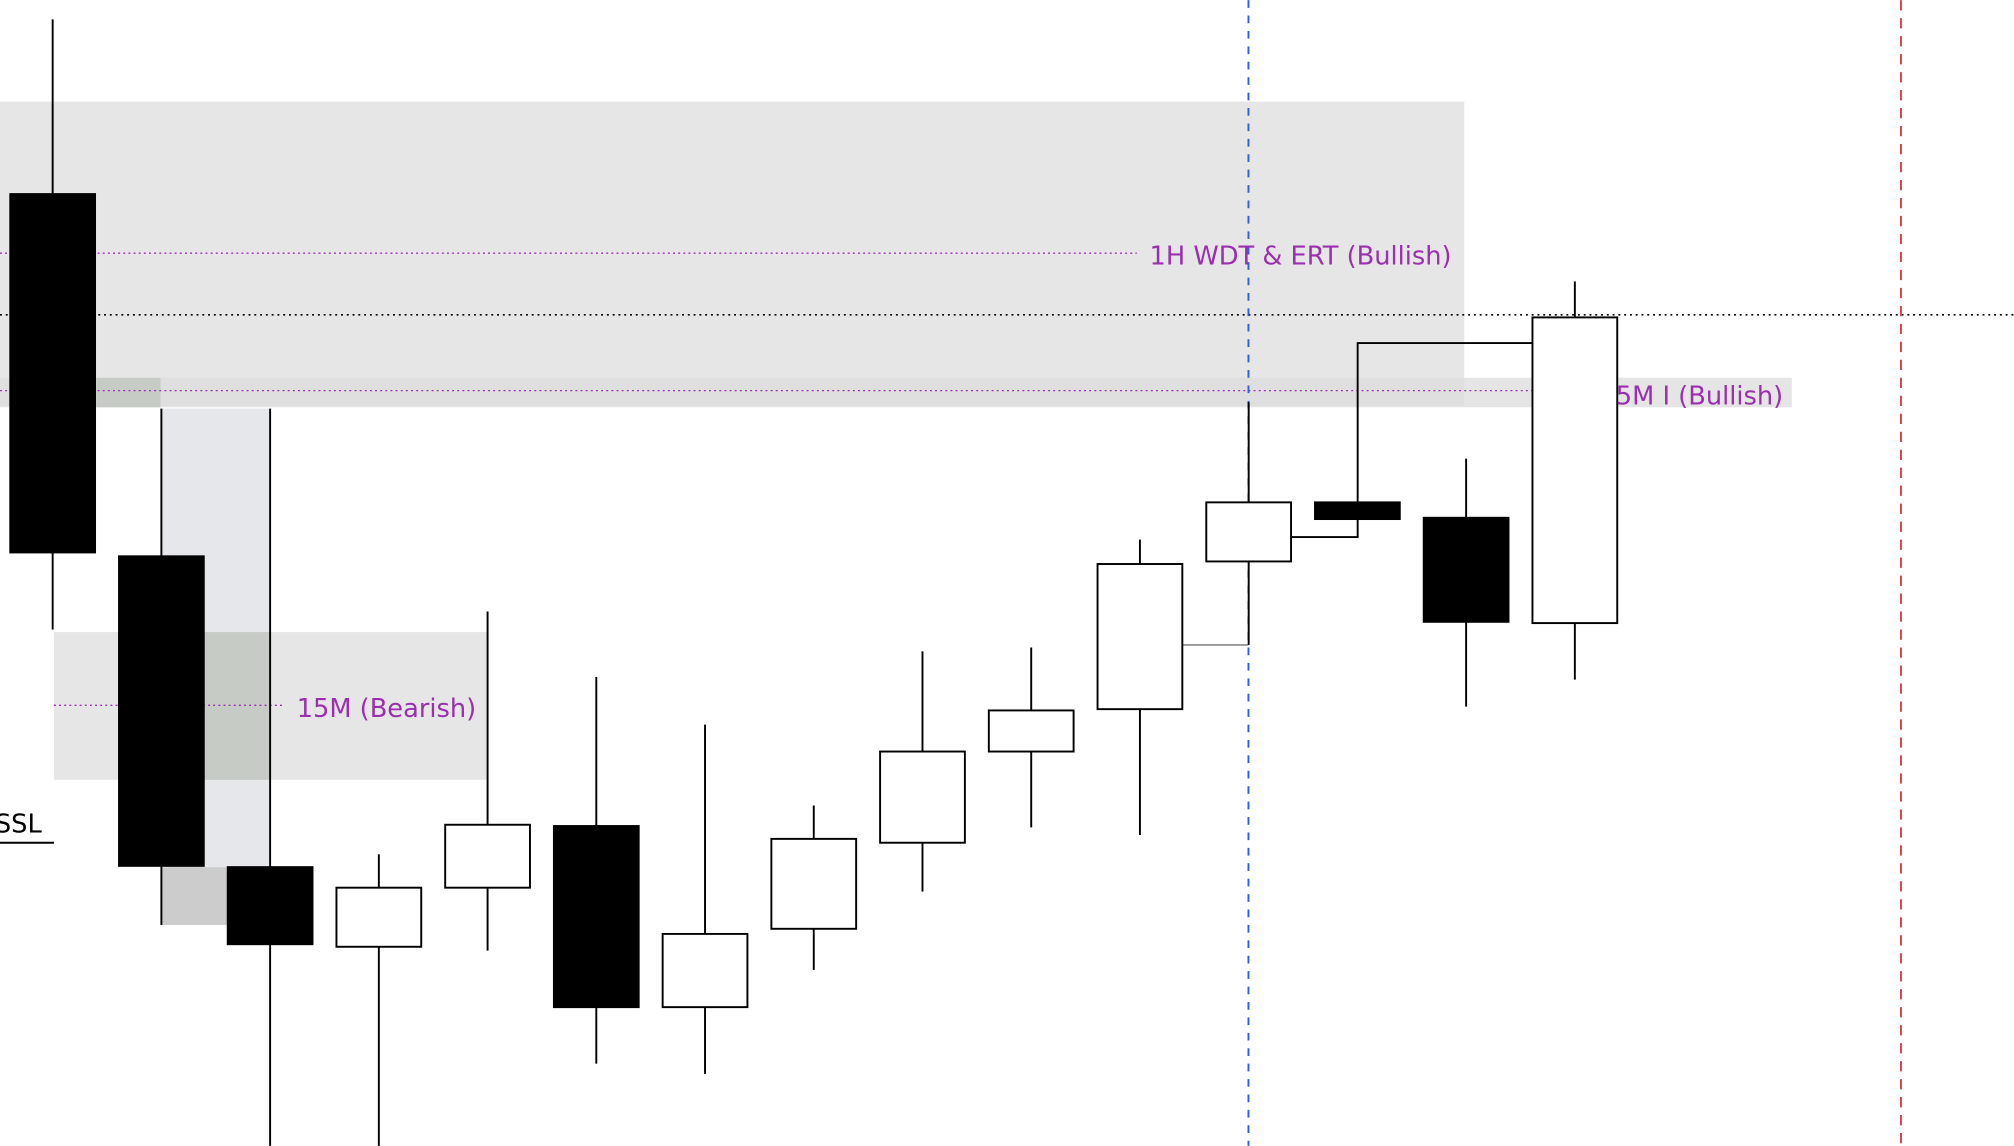  Describe the element at coordinates (386, 709) in the screenshot. I see `label-15m-zone: 15M (Bearish)` at that location.